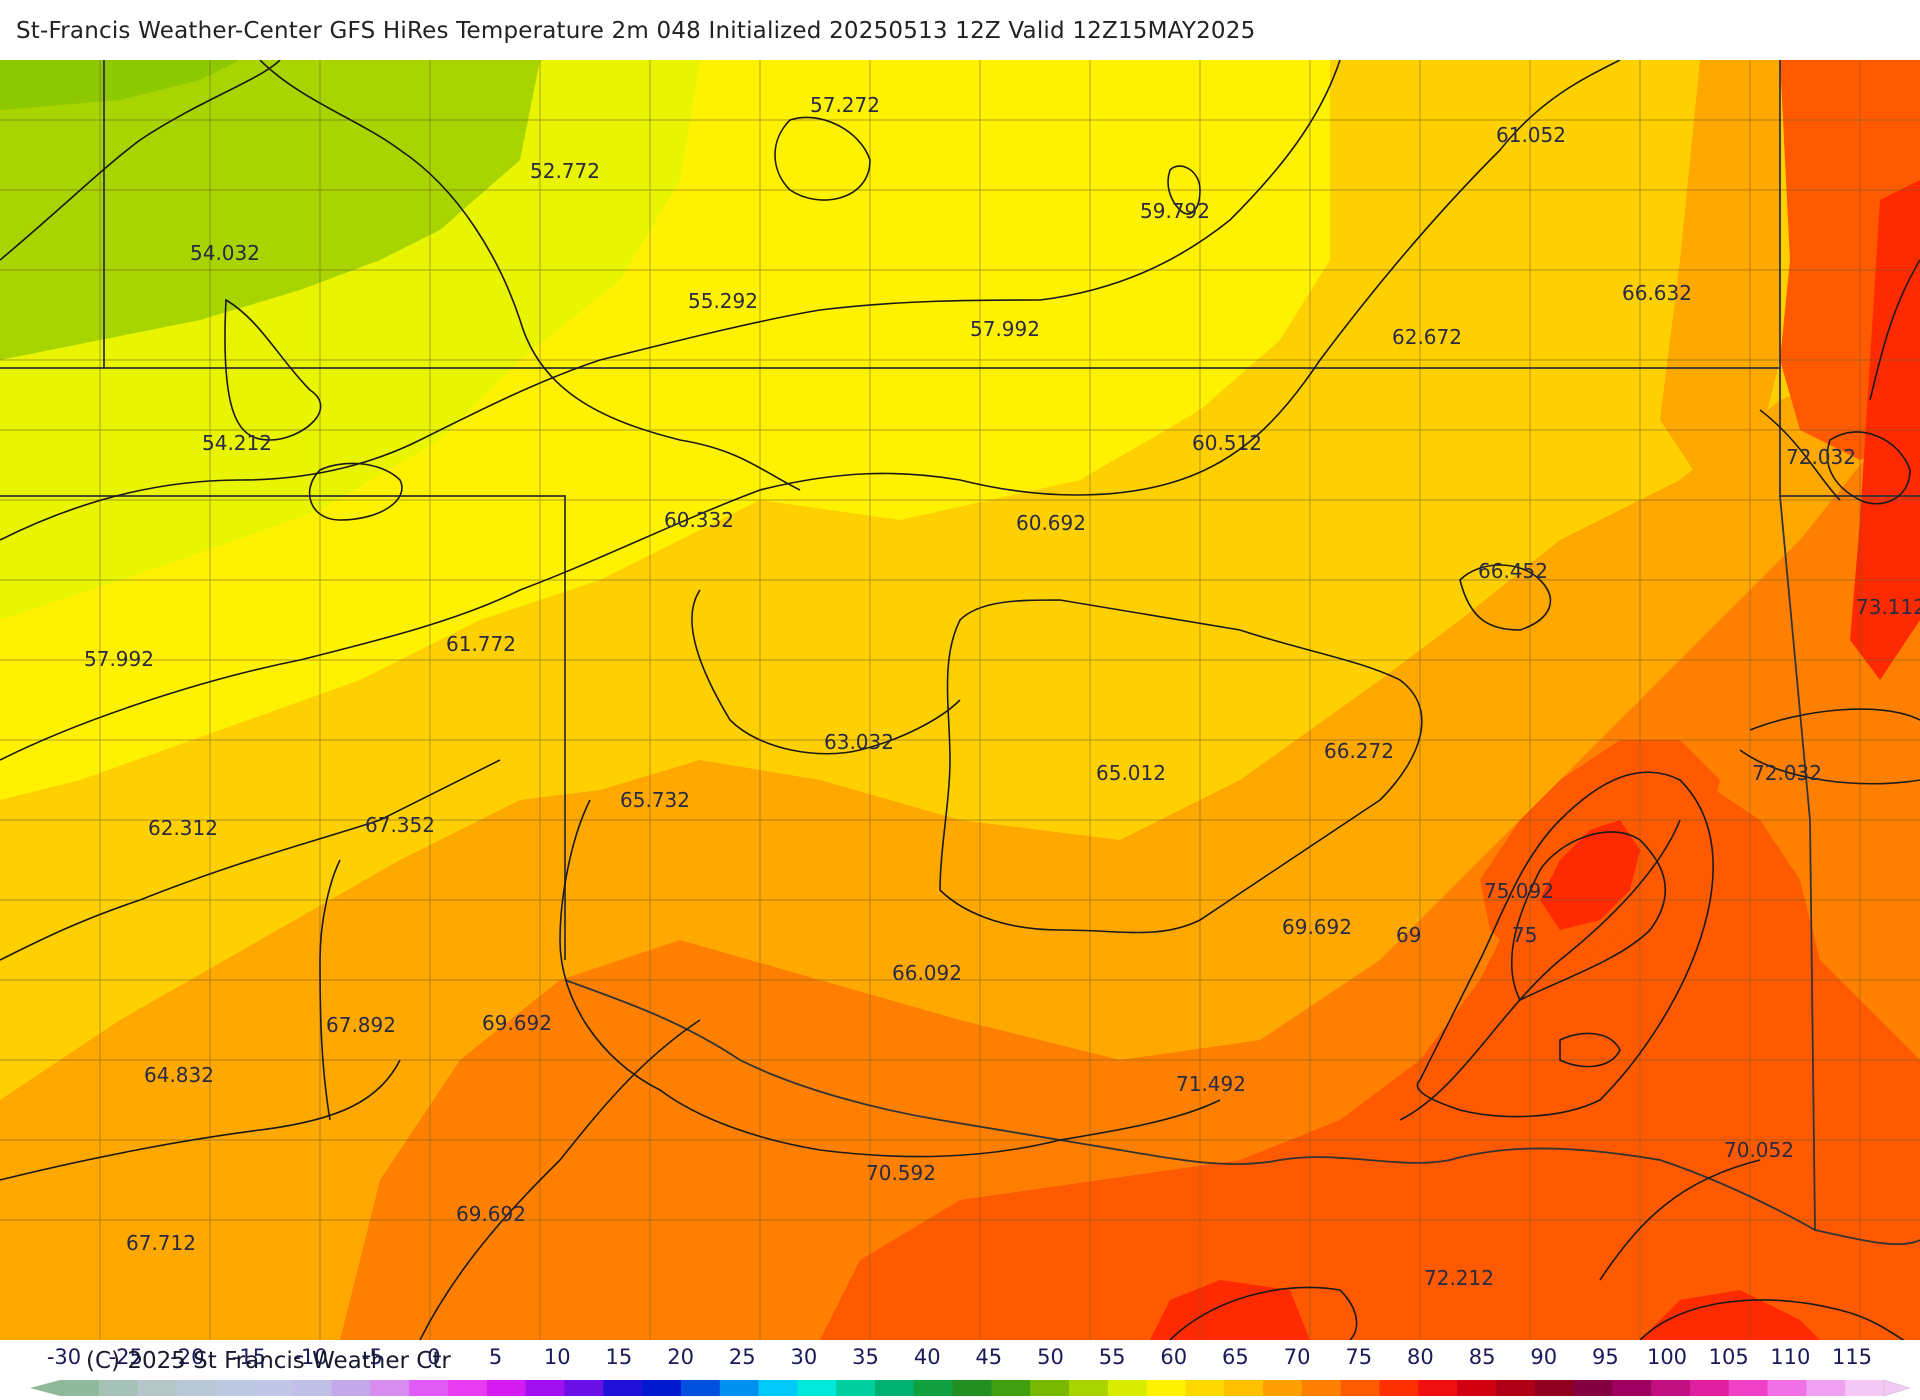 Image resolution: width=1920 pixels, height=1400 pixels. I want to click on point-label: 66.632, so click(1657, 293).